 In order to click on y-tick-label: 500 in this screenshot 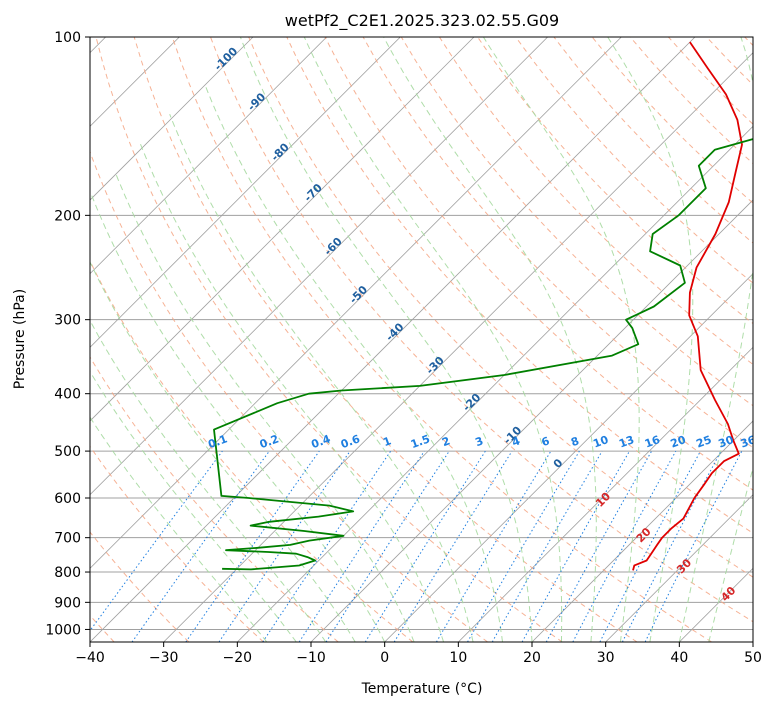, I will do `click(67, 452)`.